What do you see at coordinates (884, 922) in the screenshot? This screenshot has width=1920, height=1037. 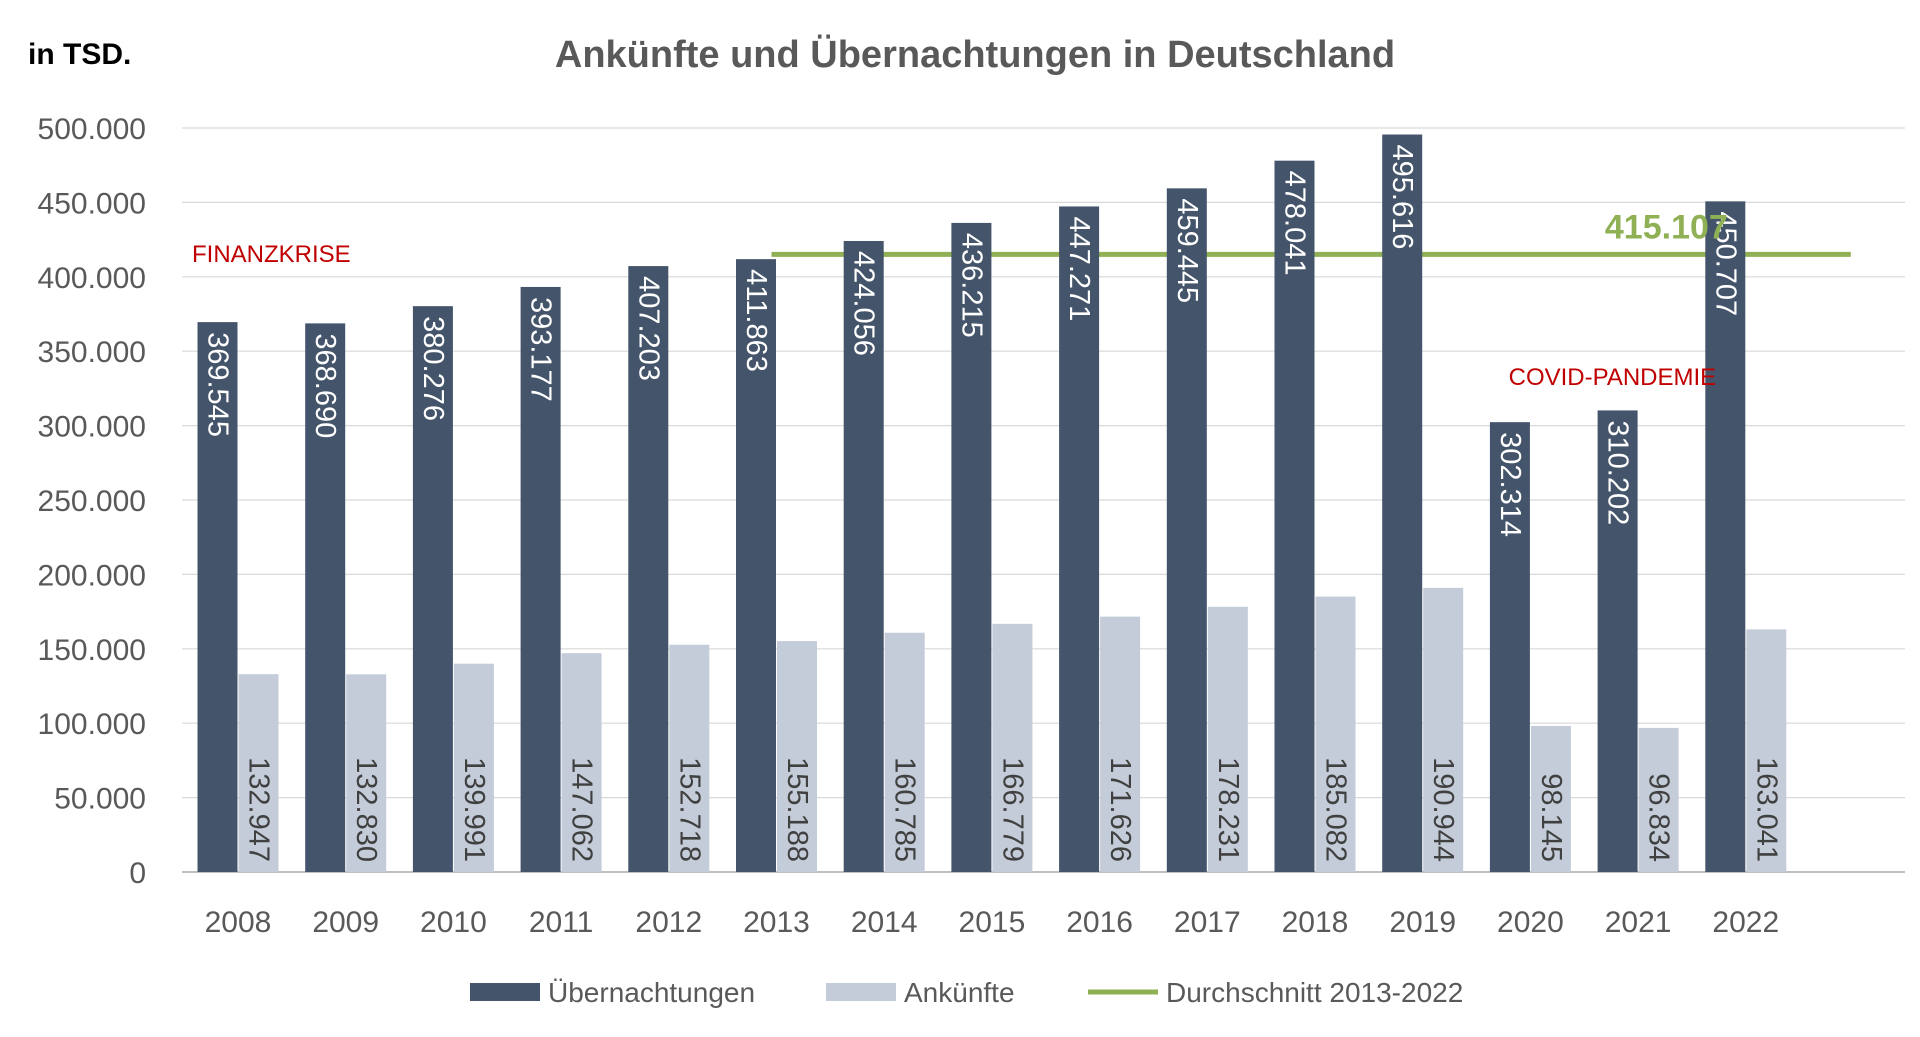 I see `x-tick-label-2014: 2014` at bounding box center [884, 922].